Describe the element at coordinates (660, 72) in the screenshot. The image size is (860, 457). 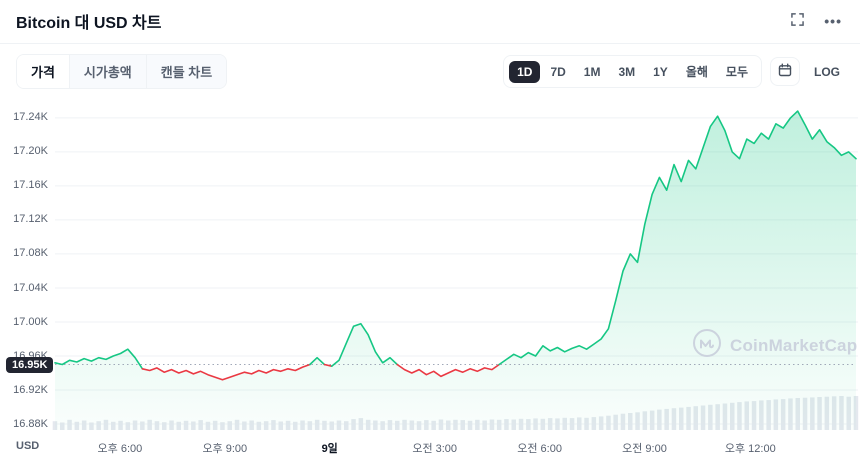
I see `range-button-1Y: 1Y` at that location.